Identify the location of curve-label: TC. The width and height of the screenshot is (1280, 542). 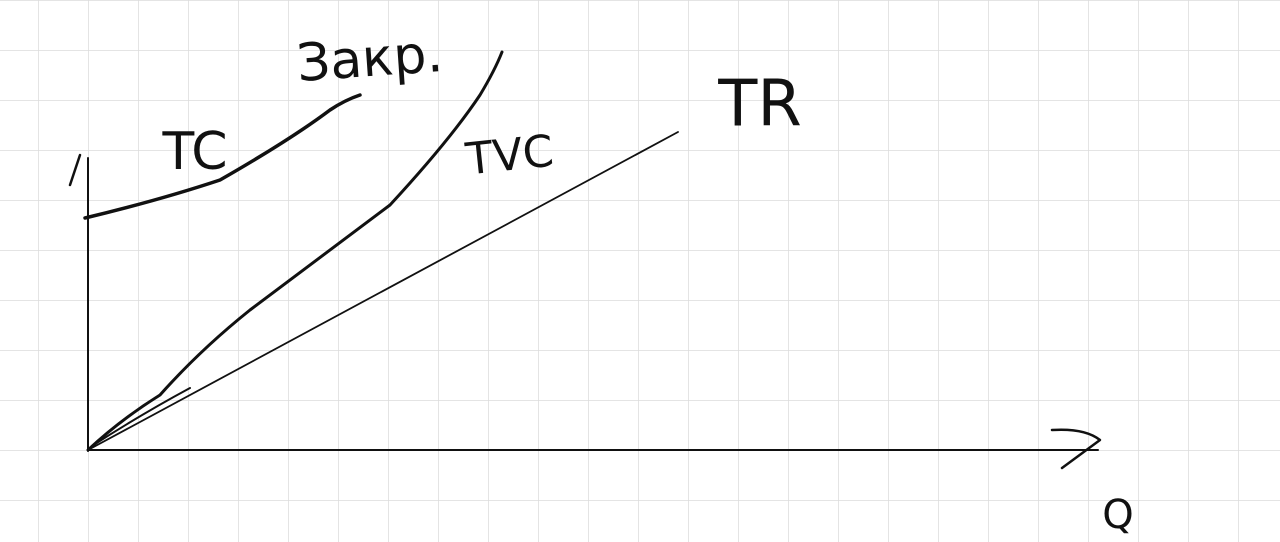
(194, 152).